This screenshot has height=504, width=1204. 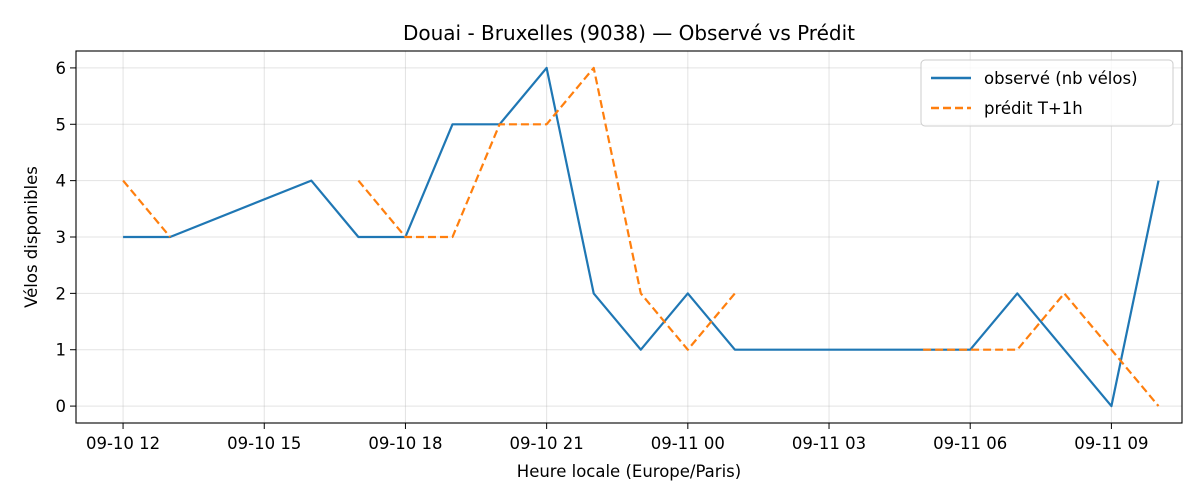 I want to click on y-axis: 0 1 2 3 4 5 6, so click(x=66, y=237).